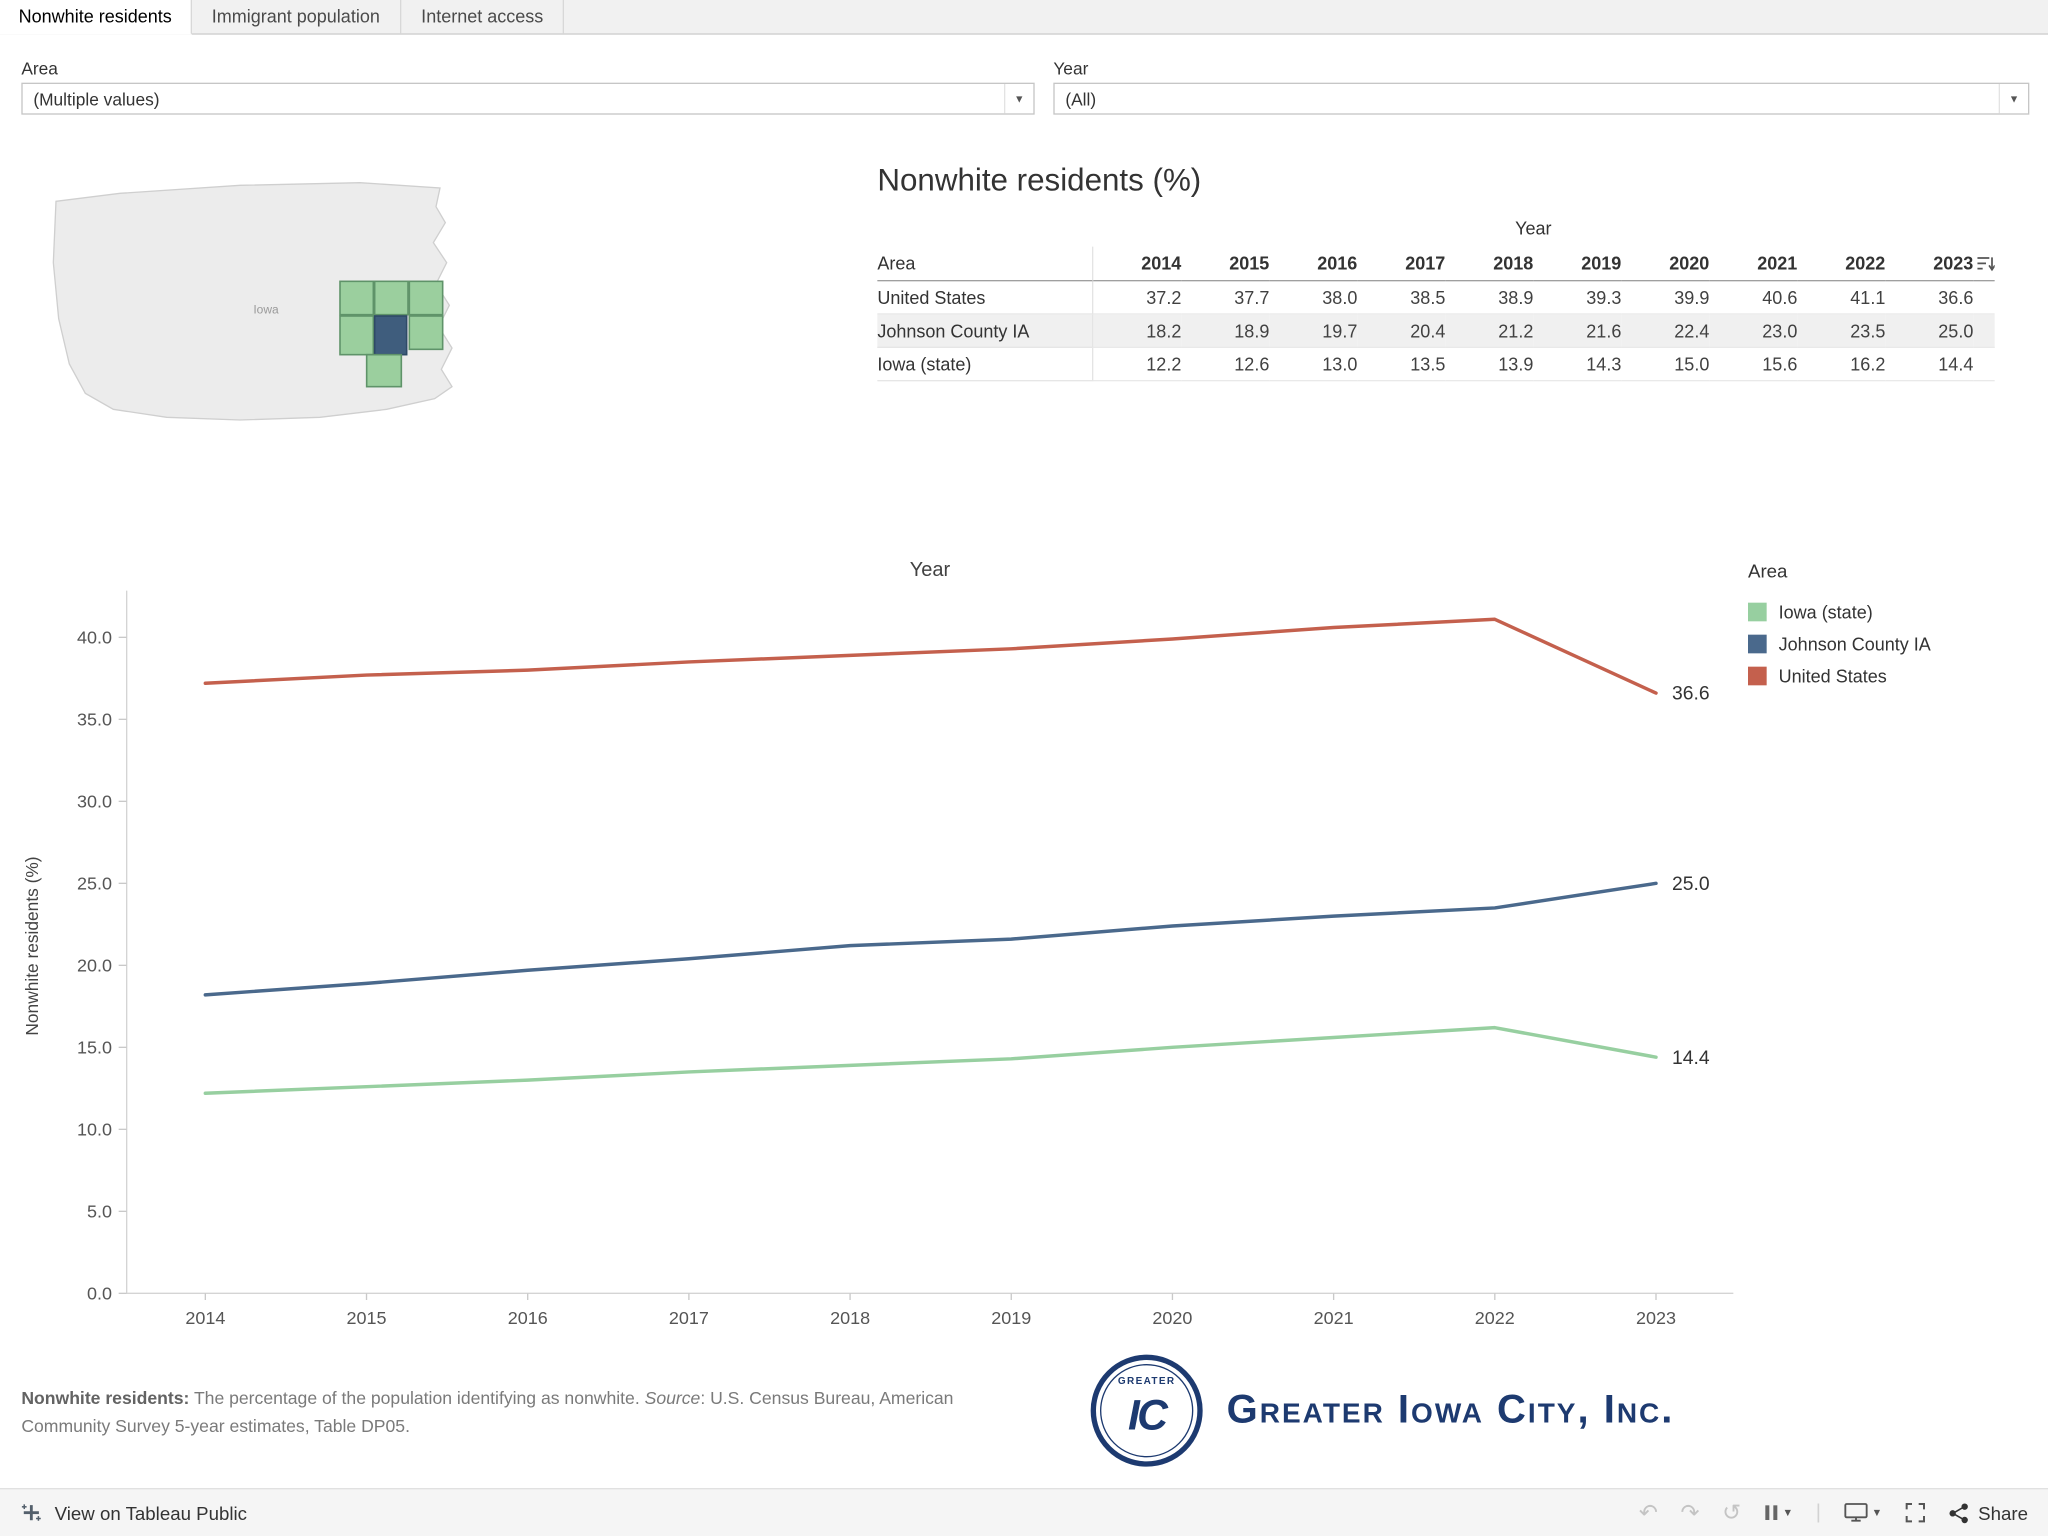  What do you see at coordinates (1489, 264) in the screenshot?
I see `table-year-header-2018: 2018` at bounding box center [1489, 264].